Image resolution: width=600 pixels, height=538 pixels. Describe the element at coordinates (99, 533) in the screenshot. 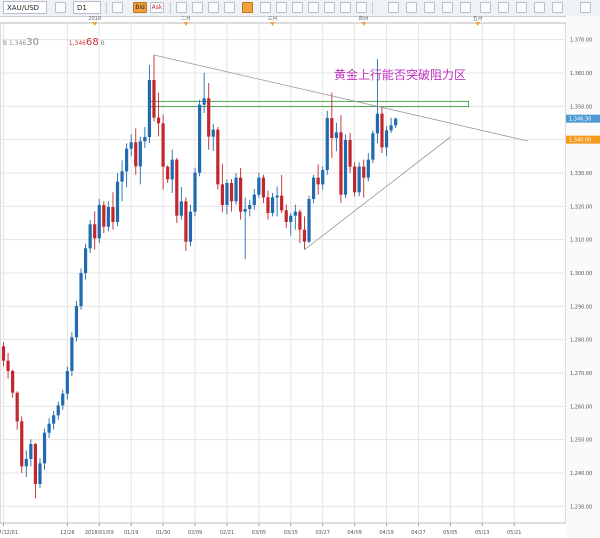

I see `x-tick-label: 2018/01/09` at that location.